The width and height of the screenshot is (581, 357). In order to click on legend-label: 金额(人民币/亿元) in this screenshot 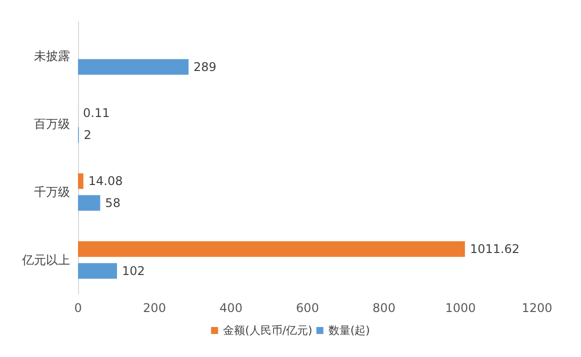, I will do `click(267, 330)`.